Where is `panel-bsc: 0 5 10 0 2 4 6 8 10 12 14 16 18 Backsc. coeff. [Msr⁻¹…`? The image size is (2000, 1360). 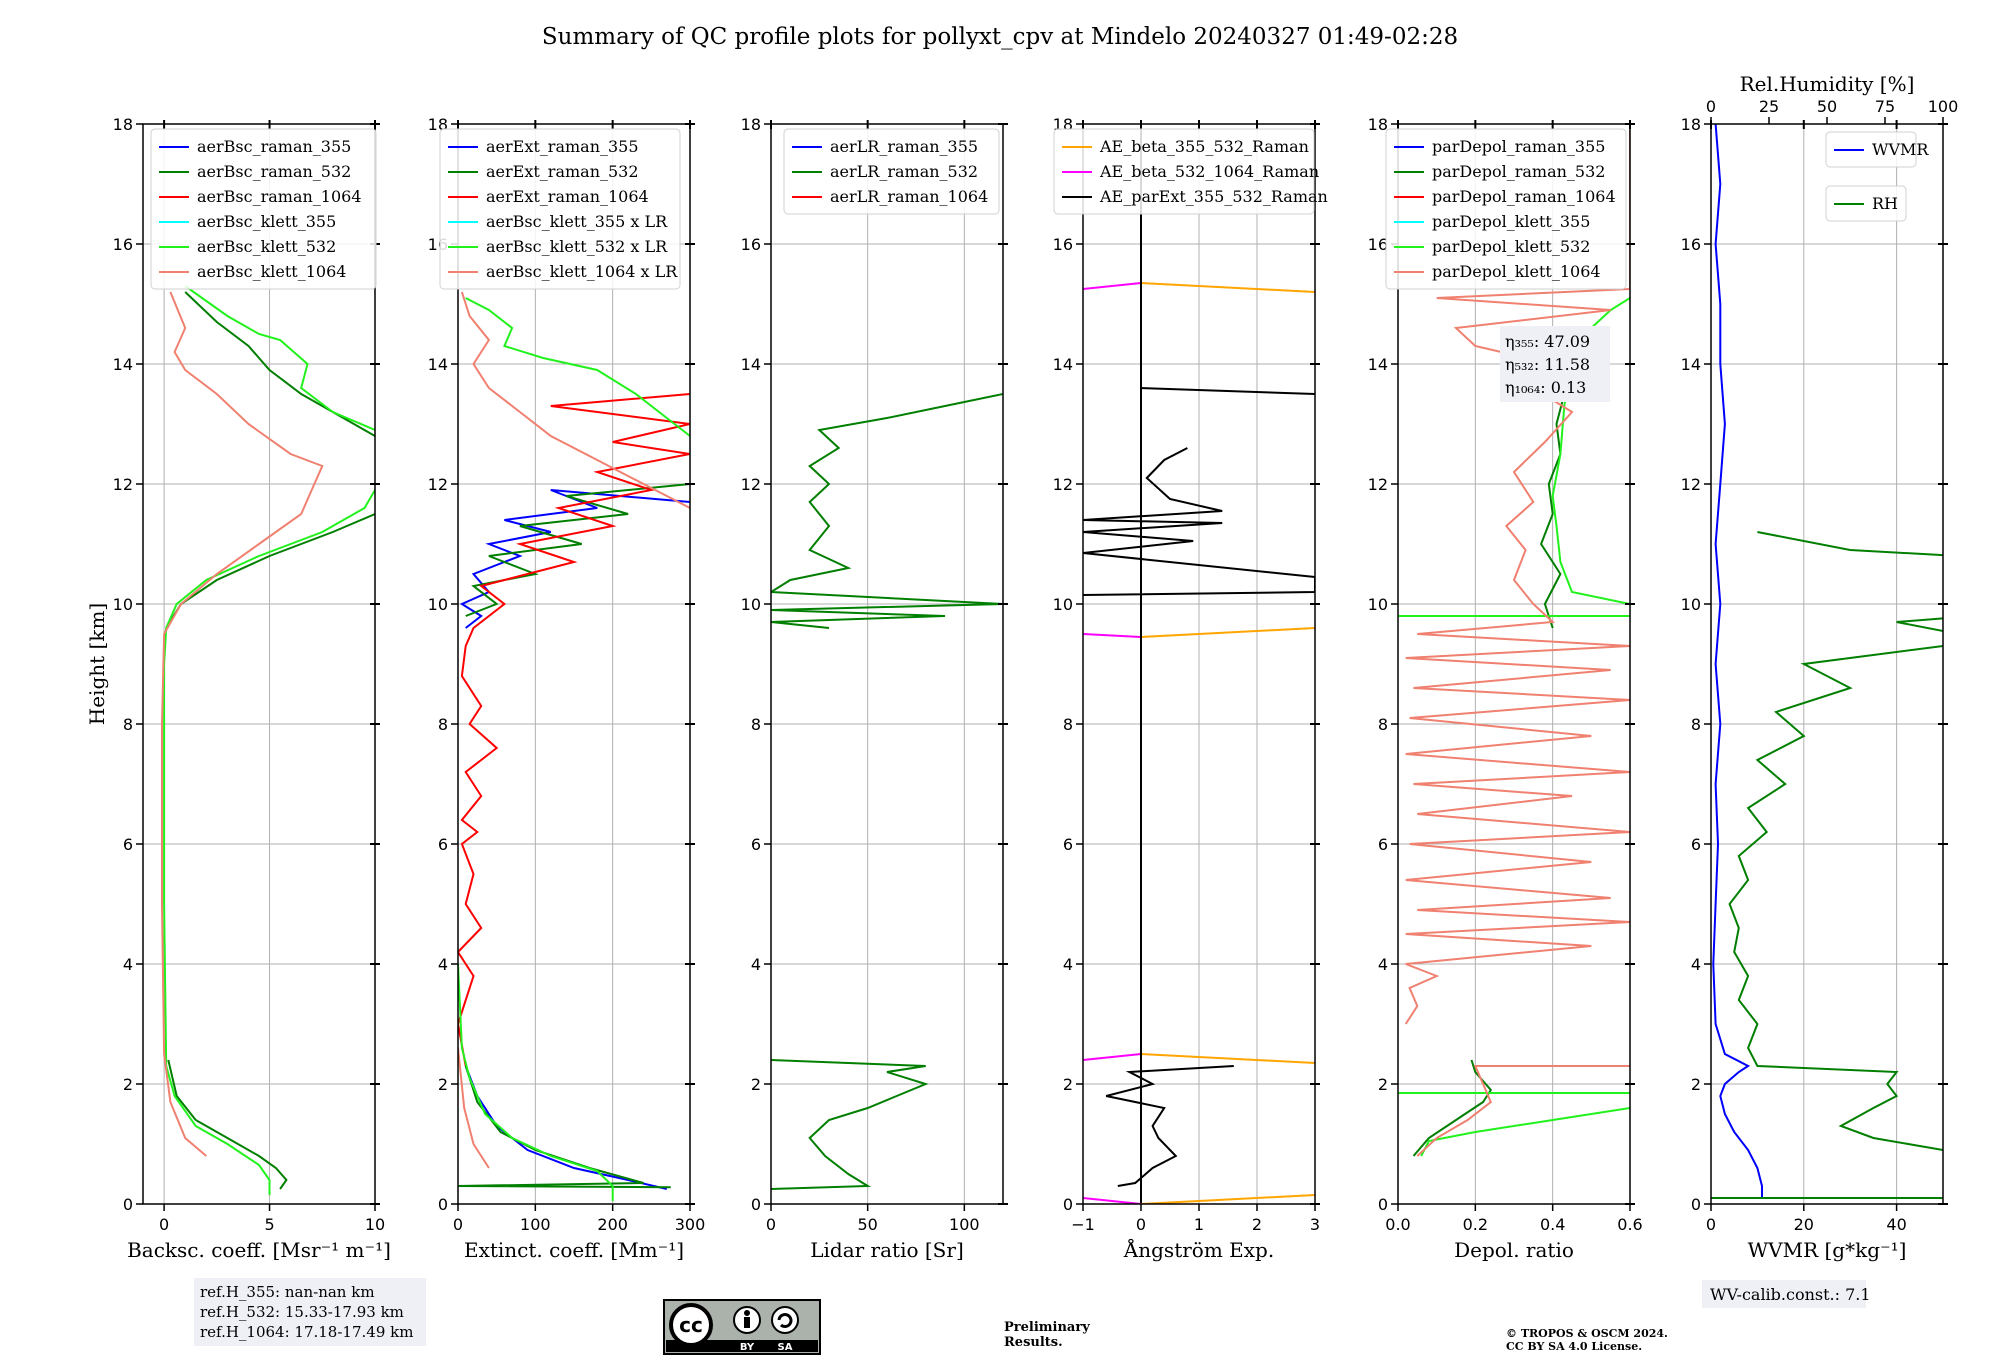
panel-bsc: 0 5 10 0 2 4 6 8 10 12 14 16 18 Backsc. coeff. [Msr⁻¹… is located at coordinates (238, 688).